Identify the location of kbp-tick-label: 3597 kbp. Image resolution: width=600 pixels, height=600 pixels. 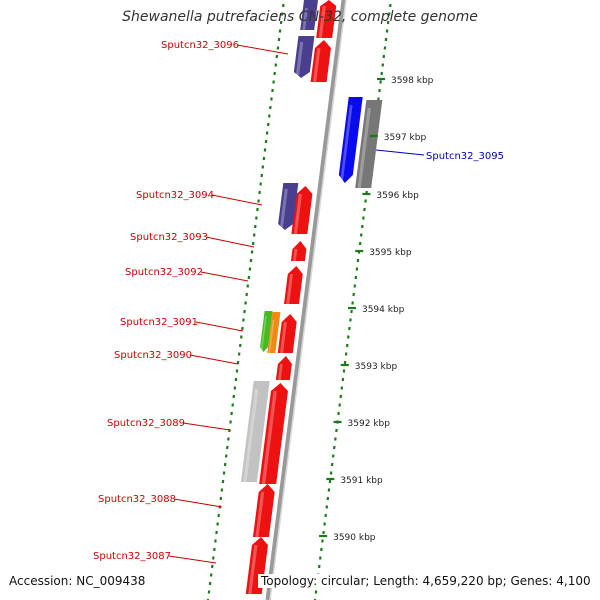
(405, 138).